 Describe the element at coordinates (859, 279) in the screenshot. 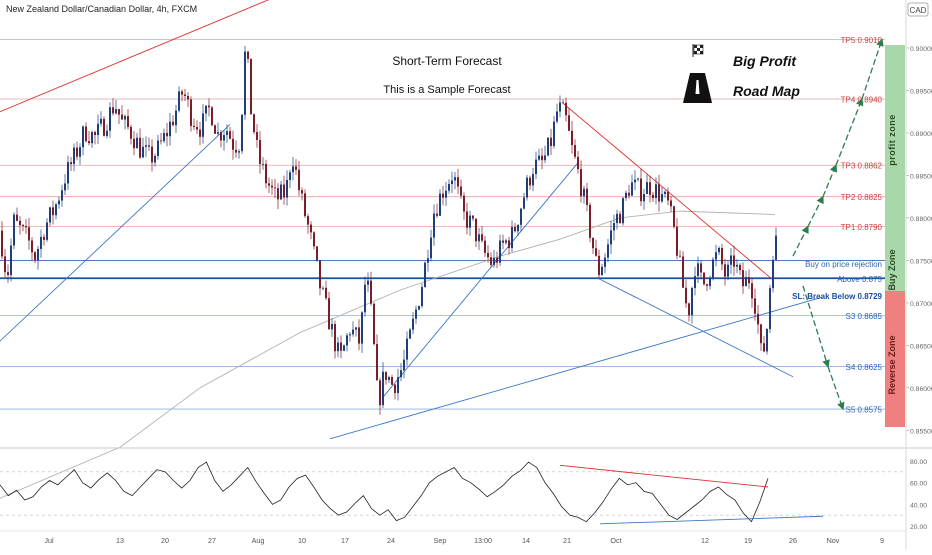

I see `above-note: Above 0.875` at that location.